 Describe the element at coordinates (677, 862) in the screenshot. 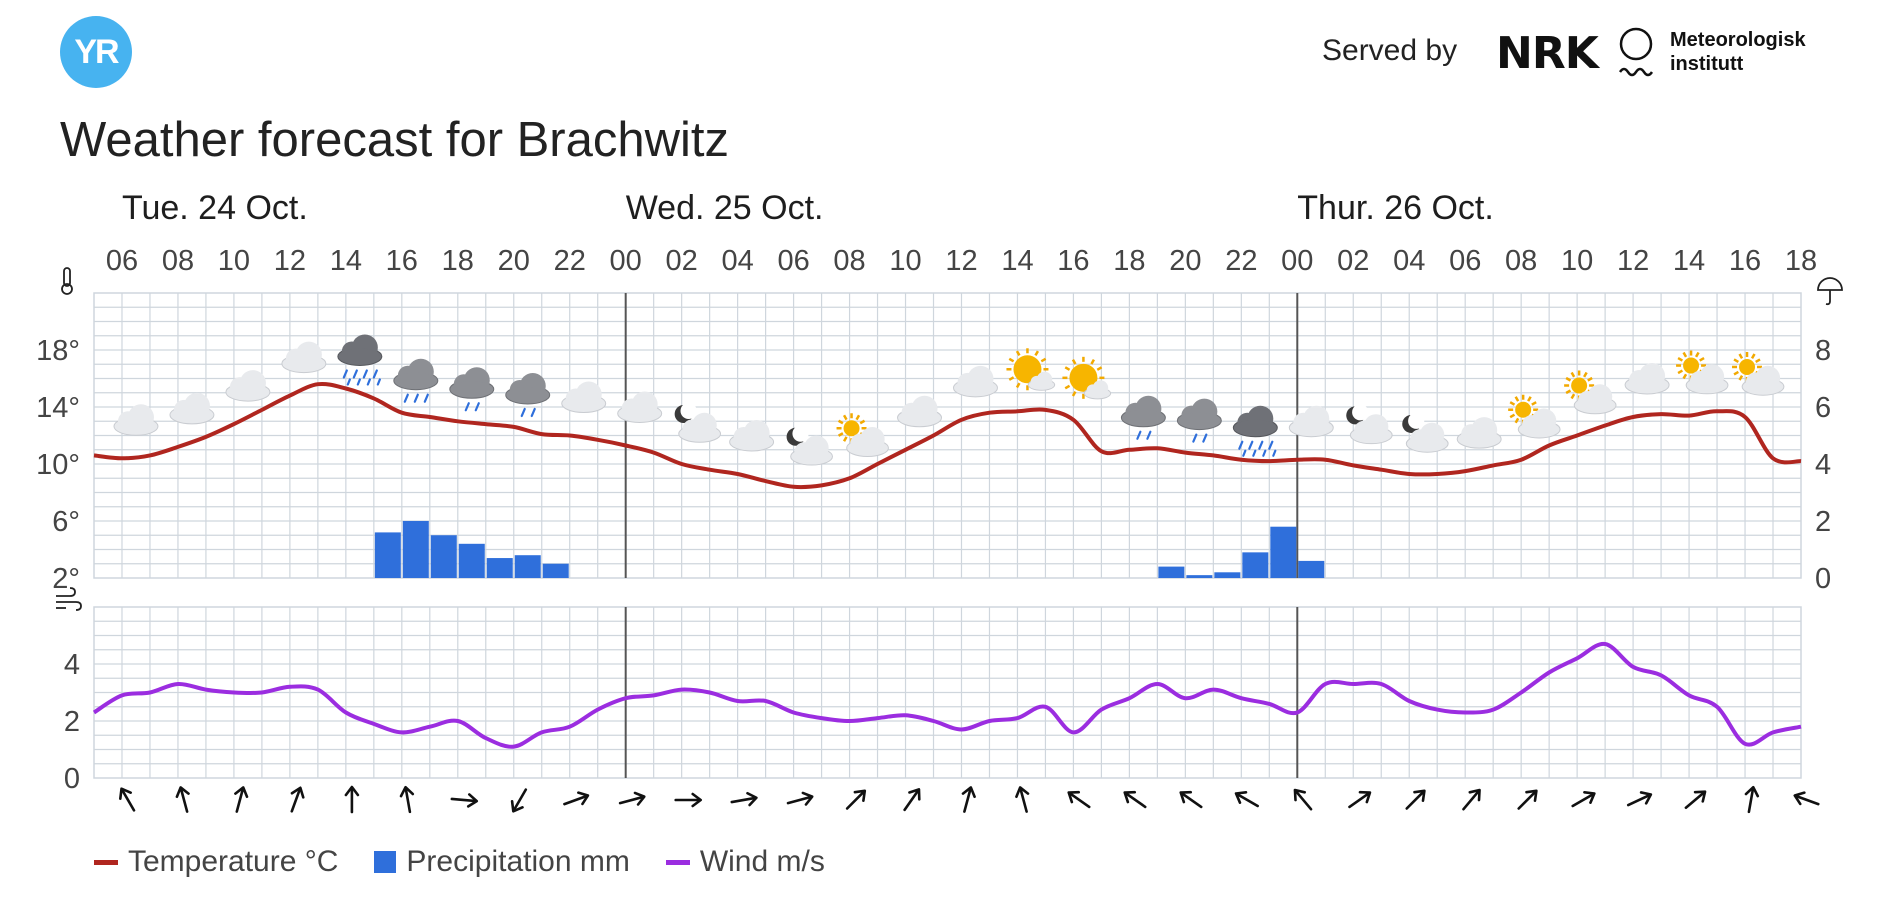

I see `legend-swatch-wind` at that location.